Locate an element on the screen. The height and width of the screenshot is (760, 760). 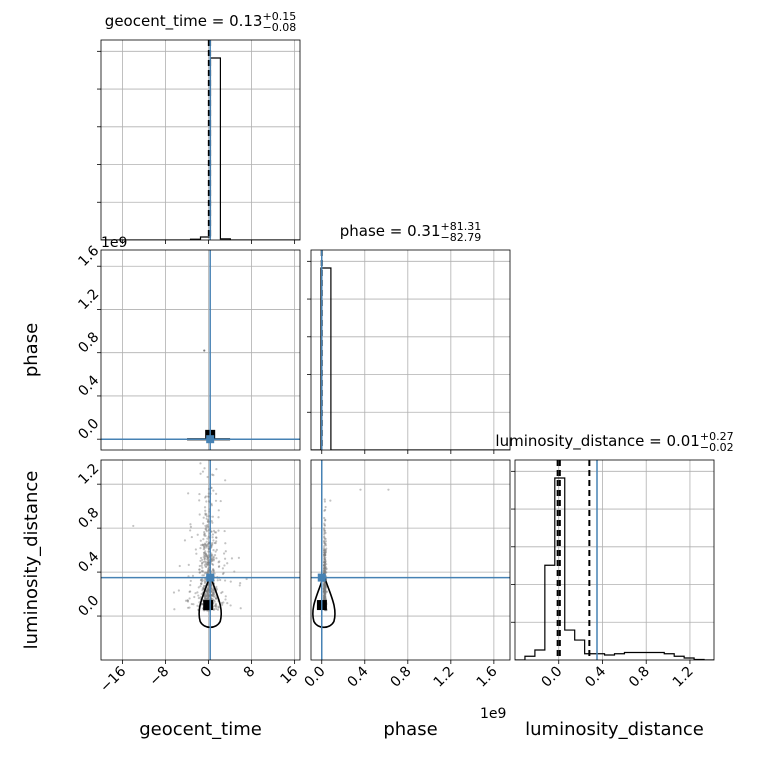
y-tick-label: 1.2 is located at coordinates (88, 299).